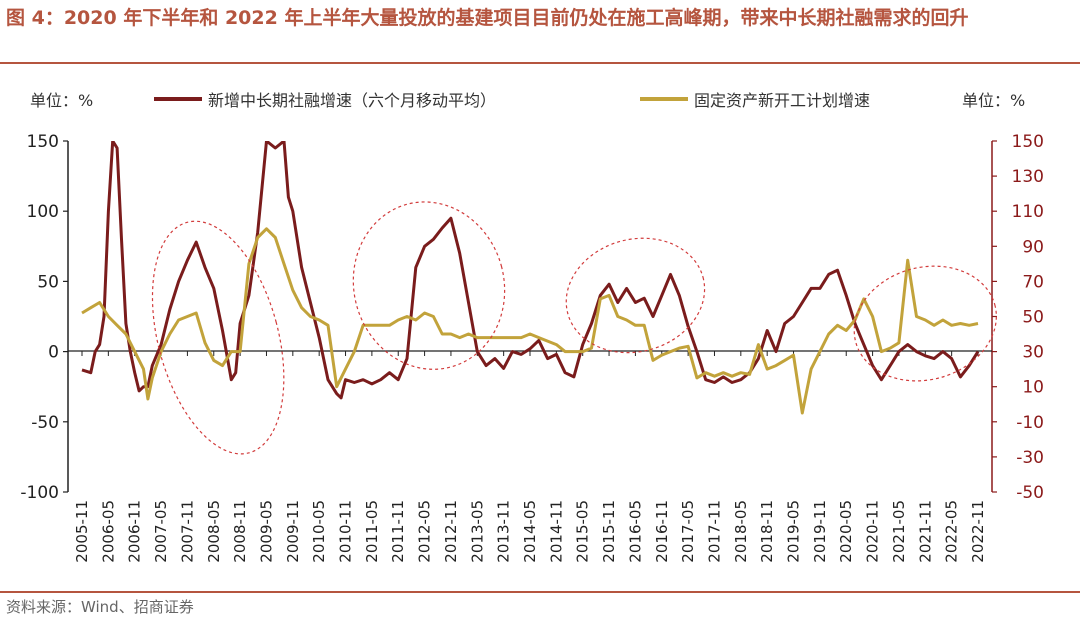 The width and height of the screenshot is (1080, 622). Describe the element at coordinates (714, 531) in the screenshot. I see `x-tick-label: 2017-11` at that location.